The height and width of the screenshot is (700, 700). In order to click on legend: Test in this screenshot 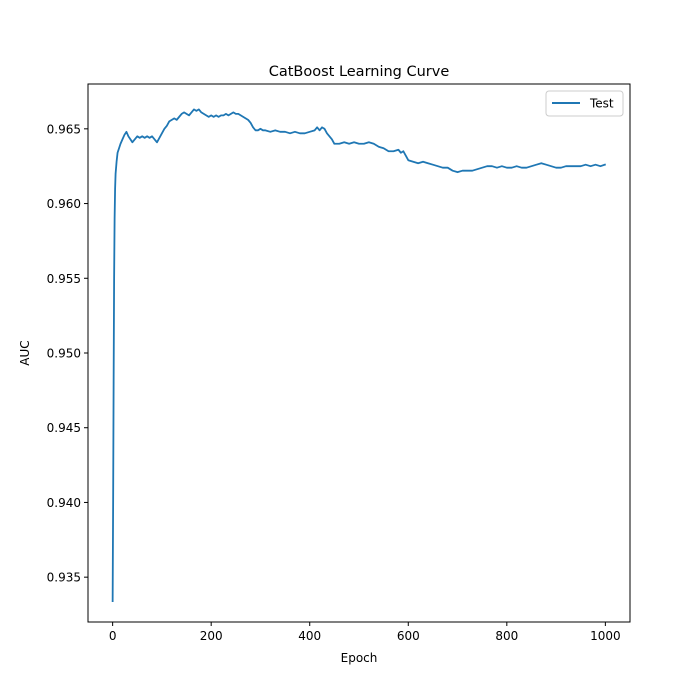, I will do `click(584, 103)`.